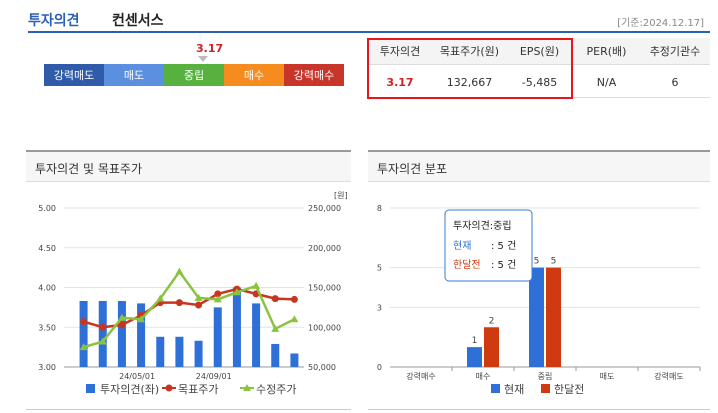 This screenshot has height=413, width=718. Describe the element at coordinates (138, 21) in the screenshot. I see `page-subtitle: 컨센서스` at that location.